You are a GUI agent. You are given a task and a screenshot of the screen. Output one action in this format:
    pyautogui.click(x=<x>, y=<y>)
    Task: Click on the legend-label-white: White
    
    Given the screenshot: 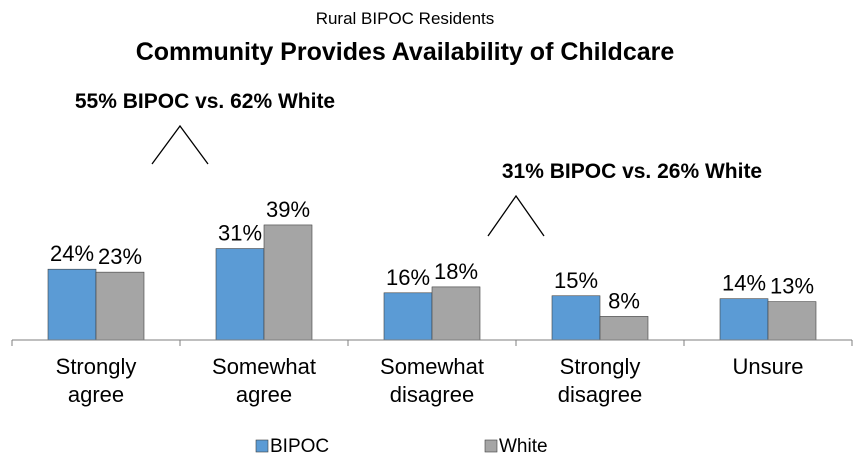 What is the action you would take?
    pyautogui.click(x=523, y=446)
    